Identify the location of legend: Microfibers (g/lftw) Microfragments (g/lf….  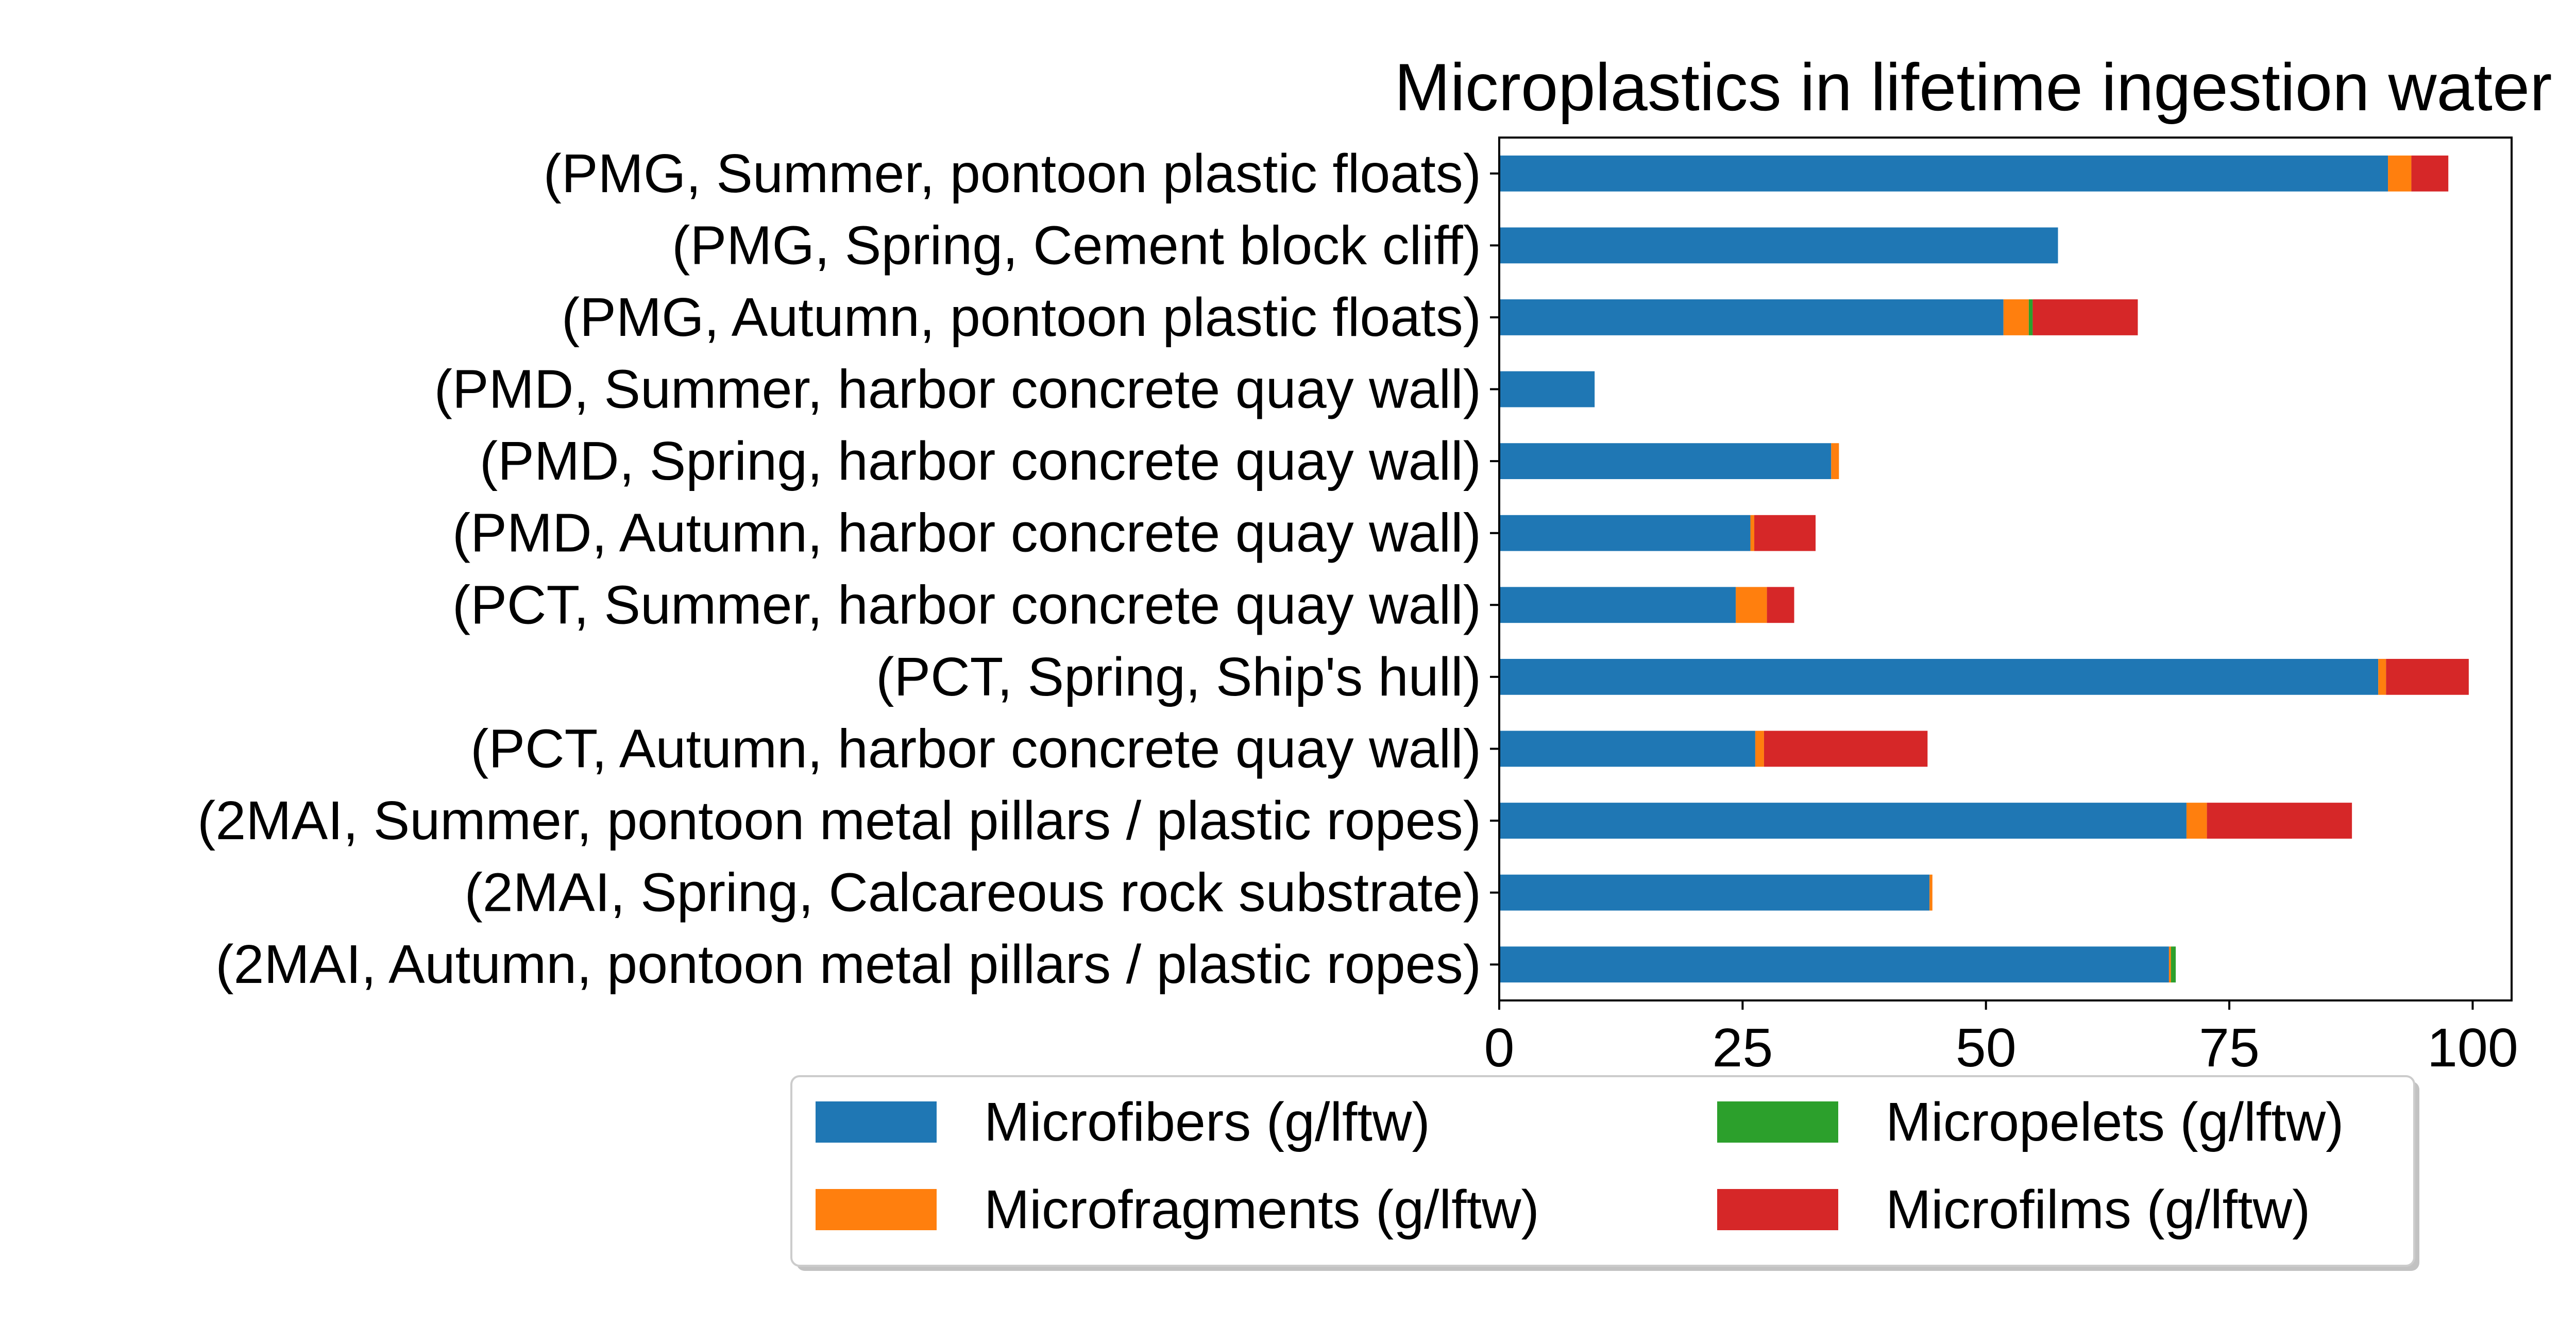
(1604, 1173).